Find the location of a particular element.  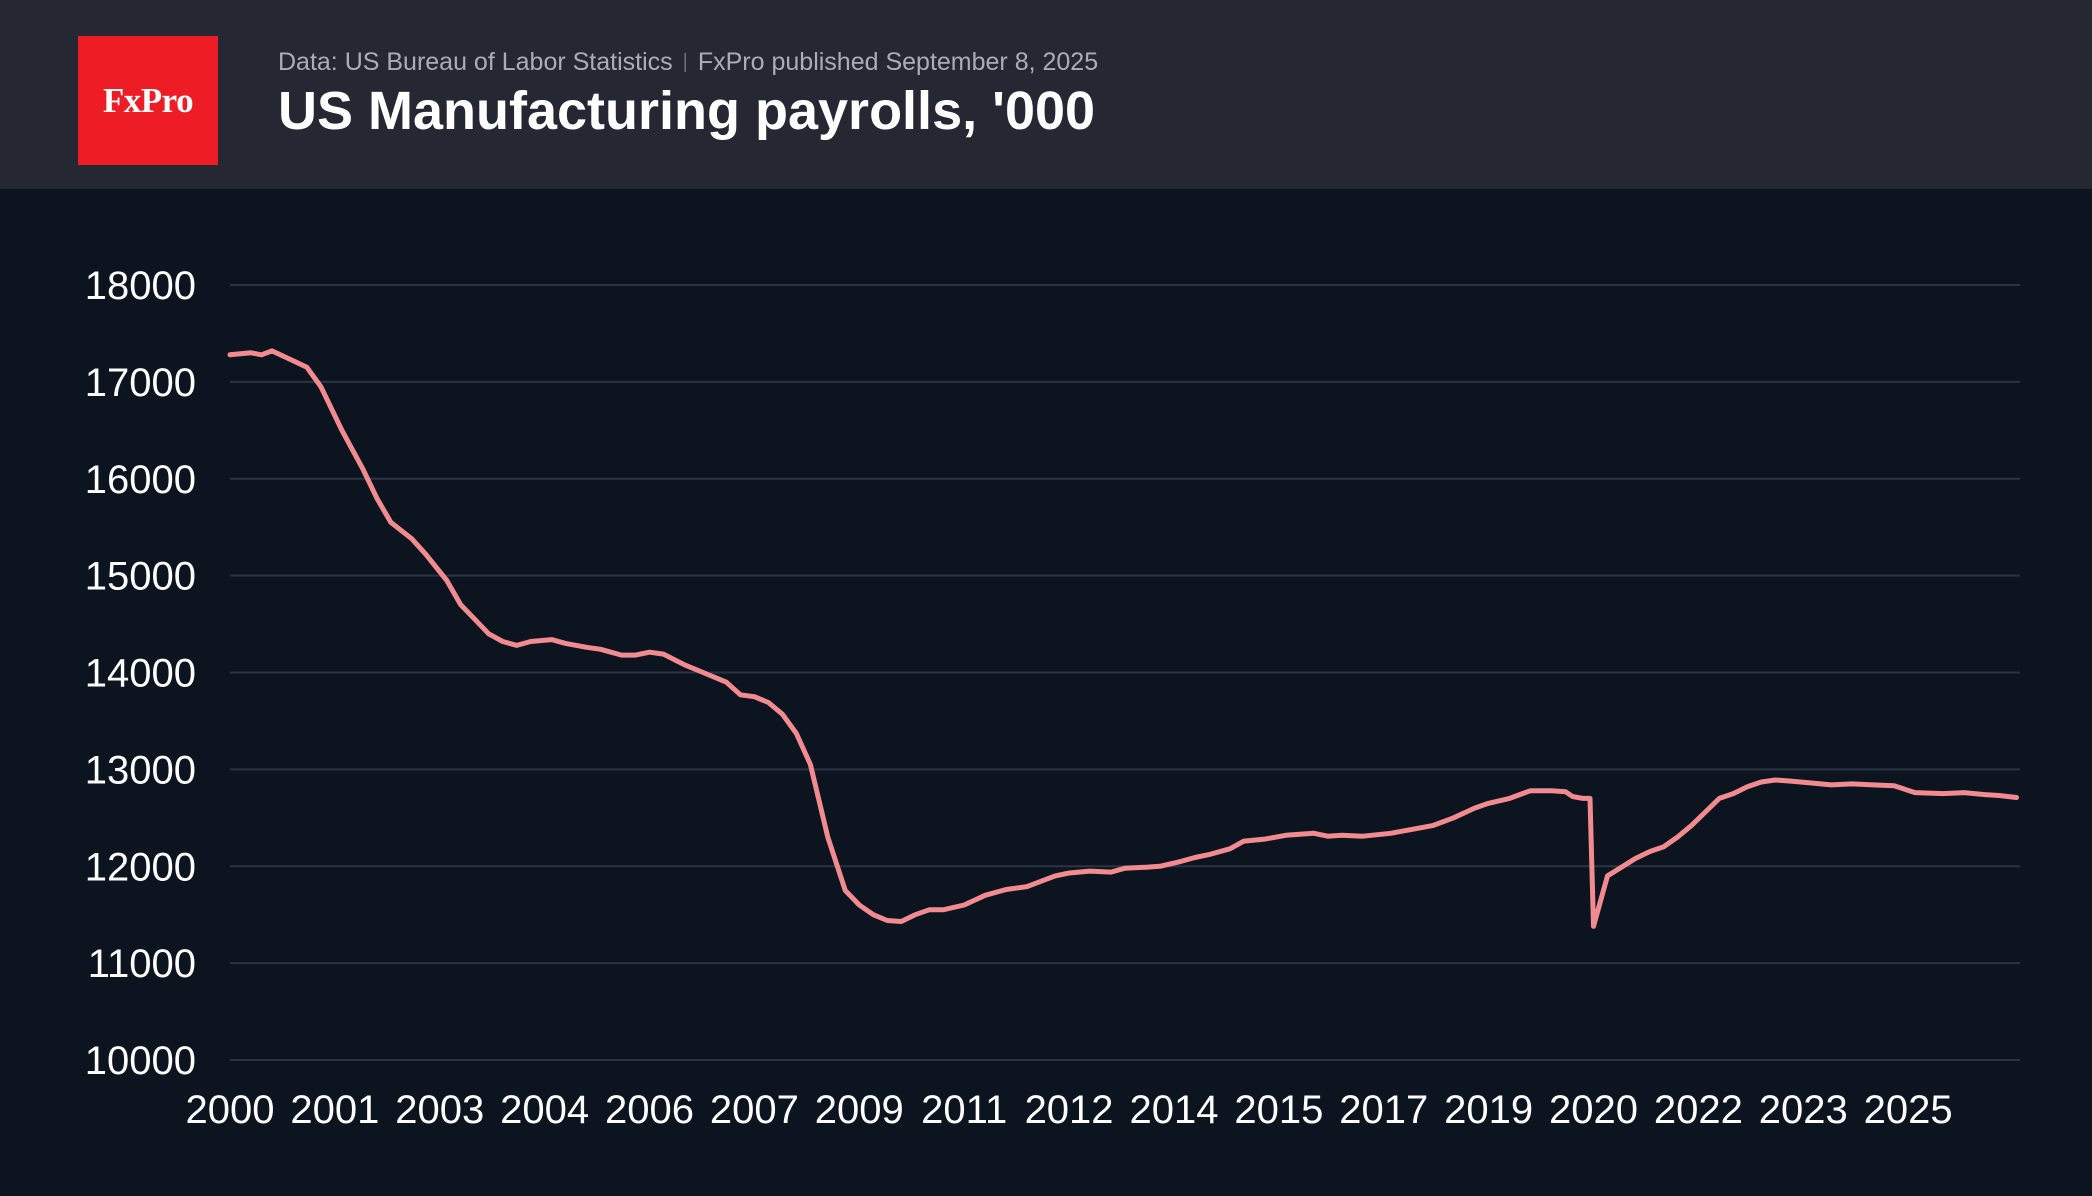

x-tick-label: 2012 is located at coordinates (1069, 1110).